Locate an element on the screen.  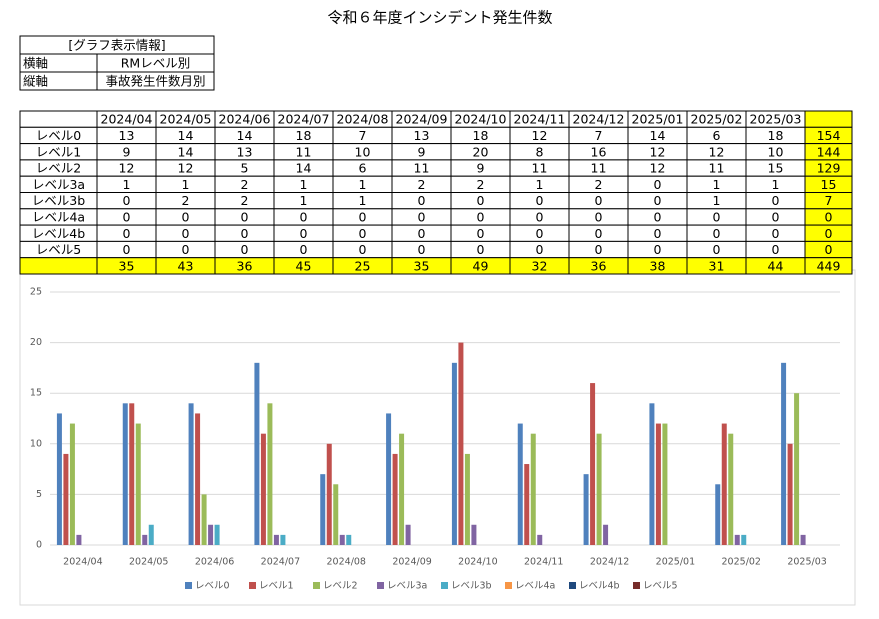
legend-label: レベル4b is located at coordinates (599, 586).